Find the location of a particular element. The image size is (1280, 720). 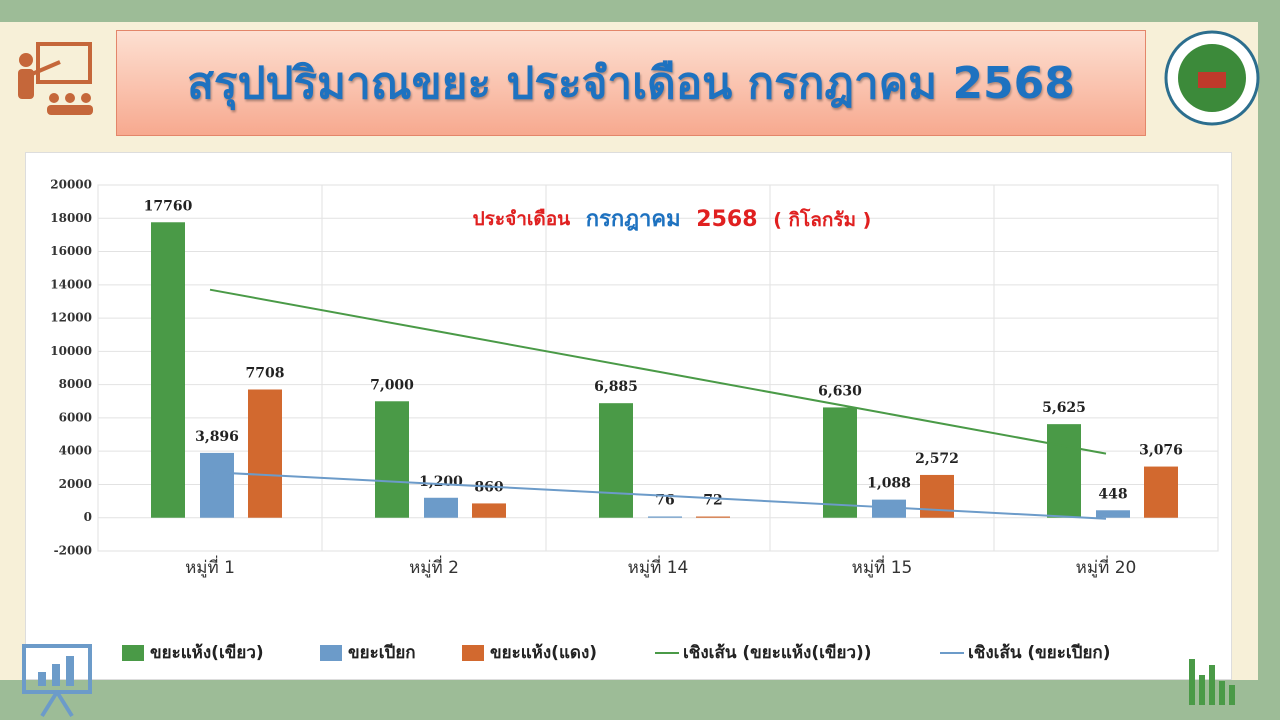

y-tick-label: 6000 is located at coordinates (75, 417).